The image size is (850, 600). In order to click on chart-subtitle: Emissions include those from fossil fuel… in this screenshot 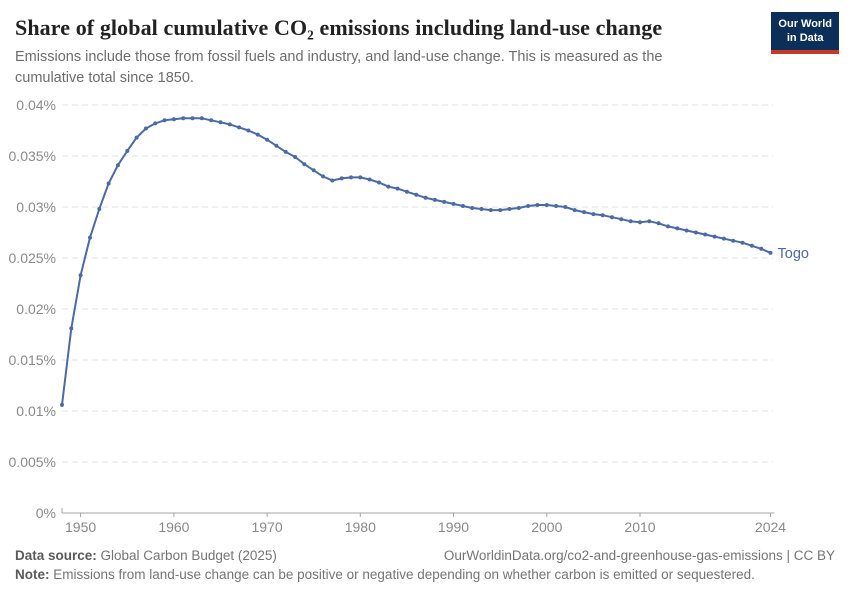, I will do `click(339, 67)`.